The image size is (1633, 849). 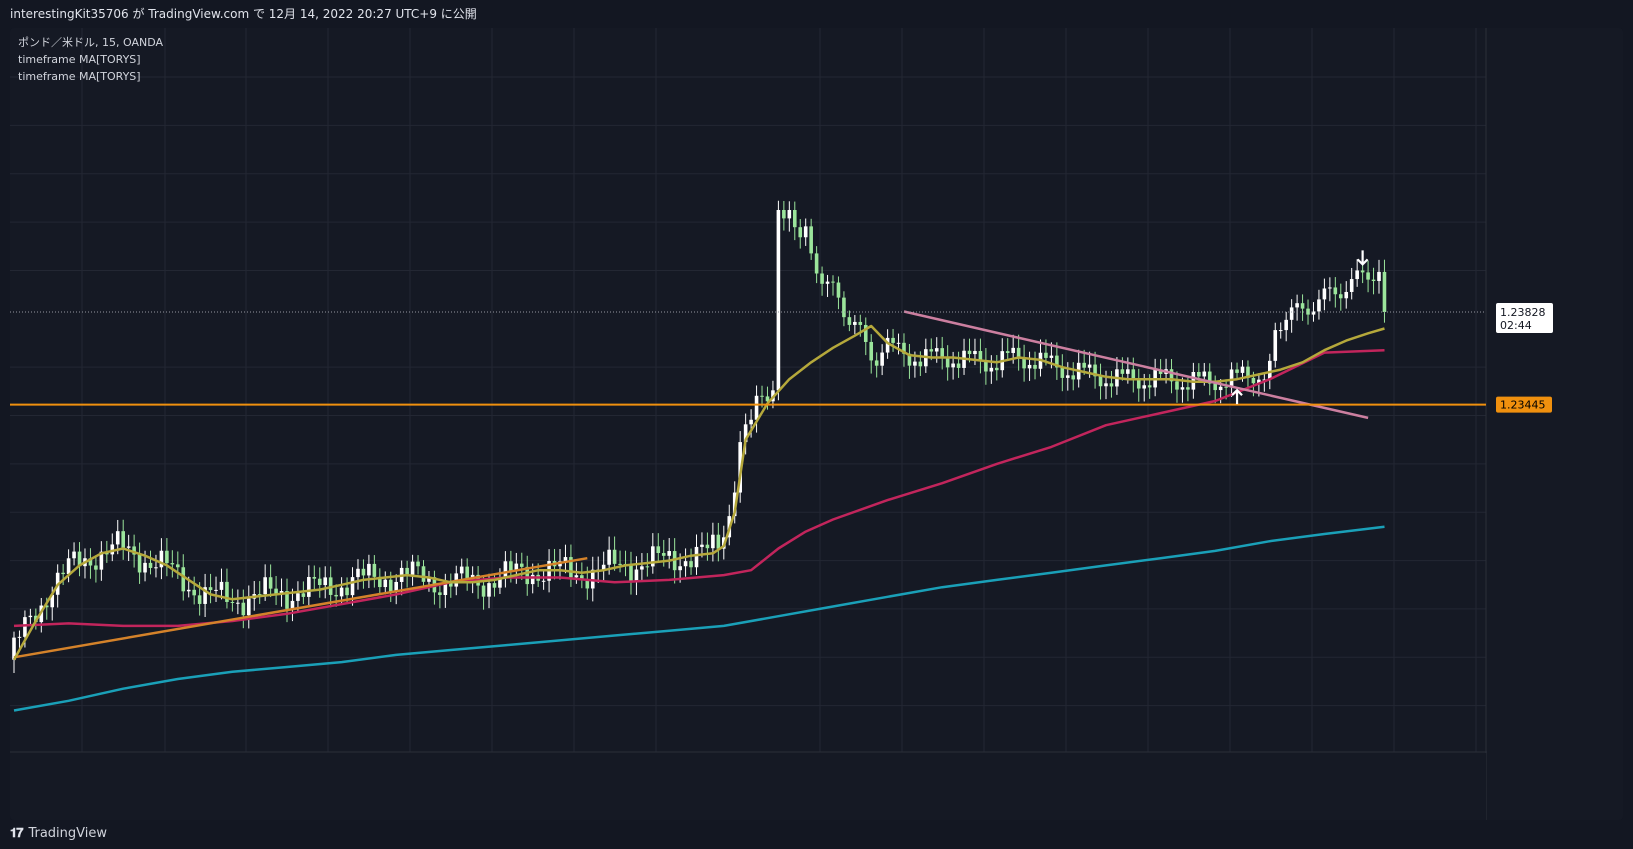 I want to click on level-price-badge, so click(x=1524, y=404).